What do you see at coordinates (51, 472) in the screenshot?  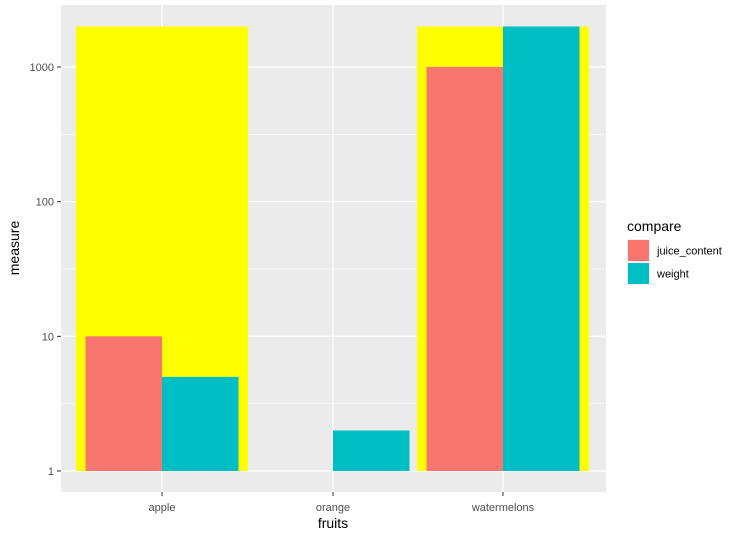 I see `y-tick-label: 1` at bounding box center [51, 472].